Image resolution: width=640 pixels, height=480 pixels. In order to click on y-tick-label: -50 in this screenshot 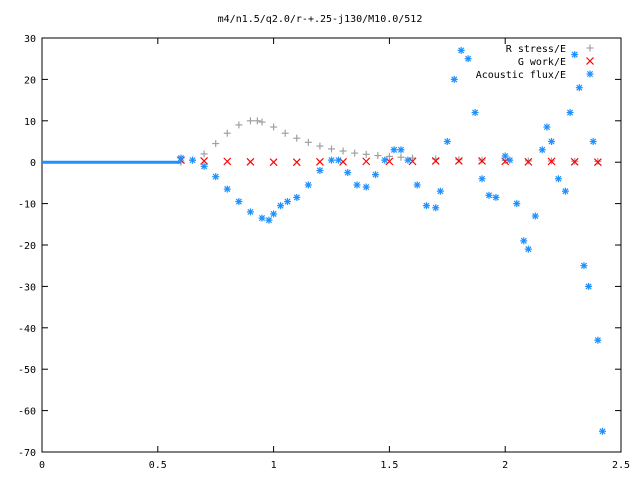, I will do `click(27, 370)`.